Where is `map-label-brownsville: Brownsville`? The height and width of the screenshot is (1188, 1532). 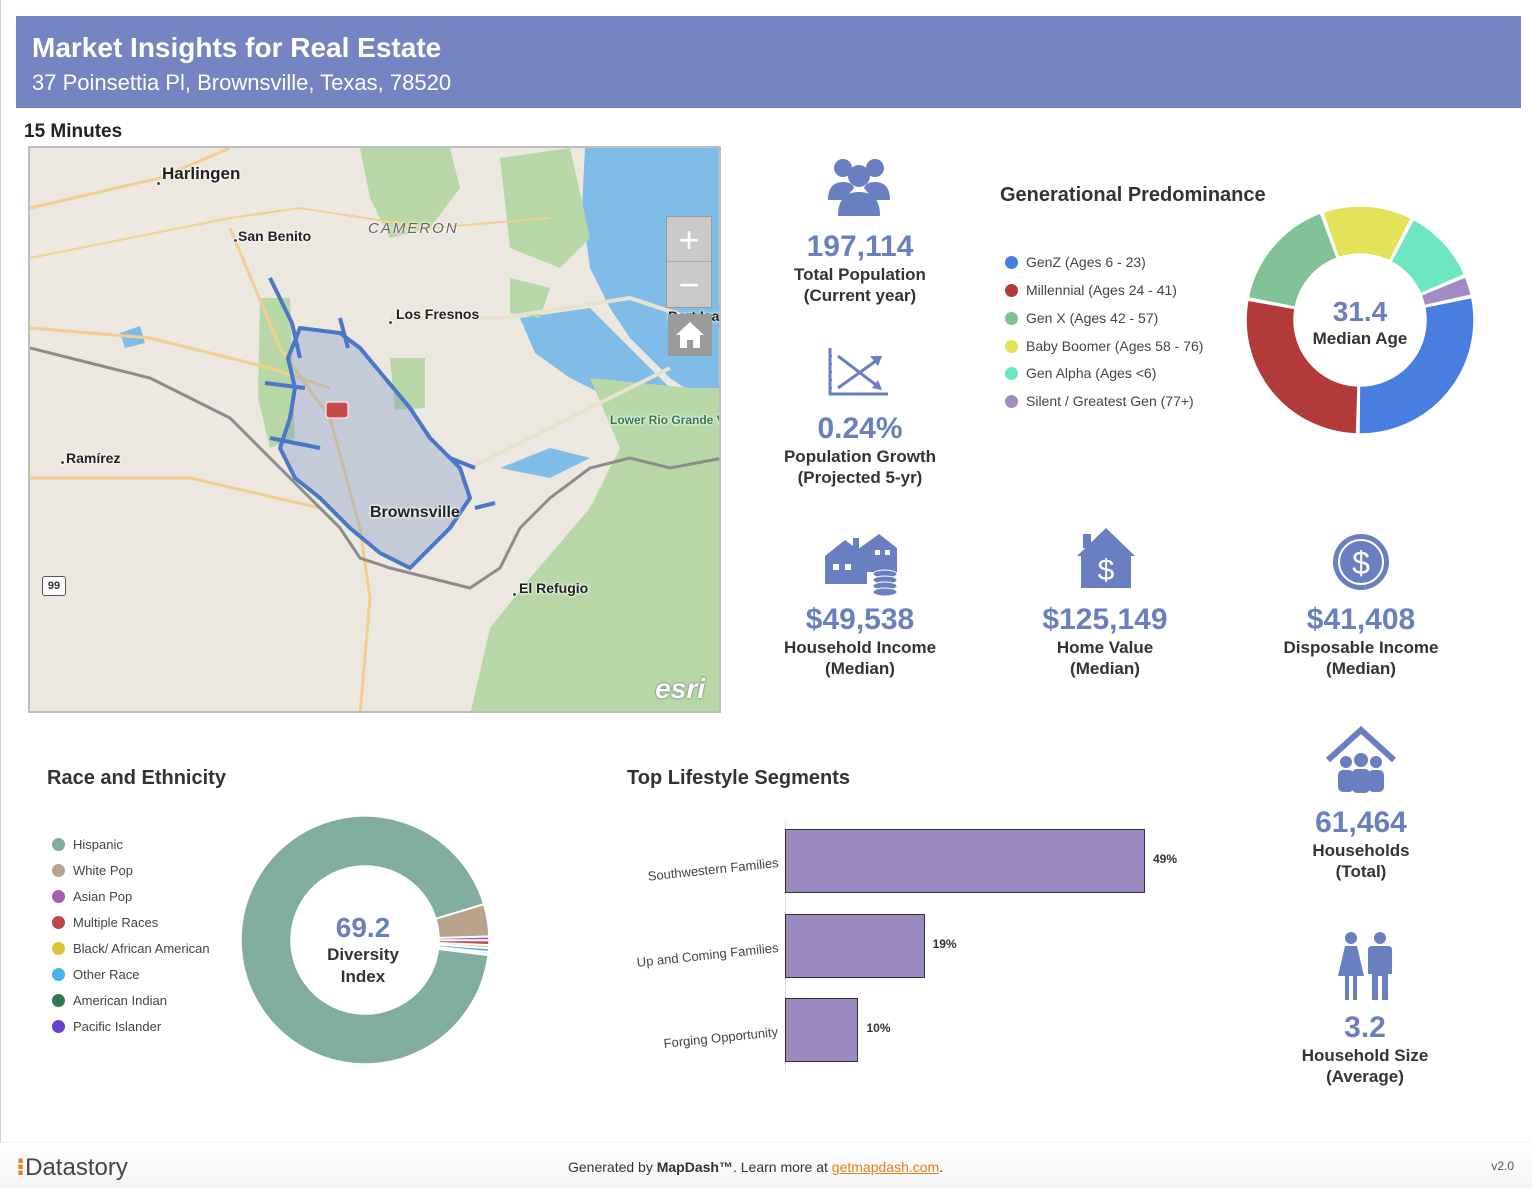
map-label-brownsville: Brownsville is located at coordinates (415, 512).